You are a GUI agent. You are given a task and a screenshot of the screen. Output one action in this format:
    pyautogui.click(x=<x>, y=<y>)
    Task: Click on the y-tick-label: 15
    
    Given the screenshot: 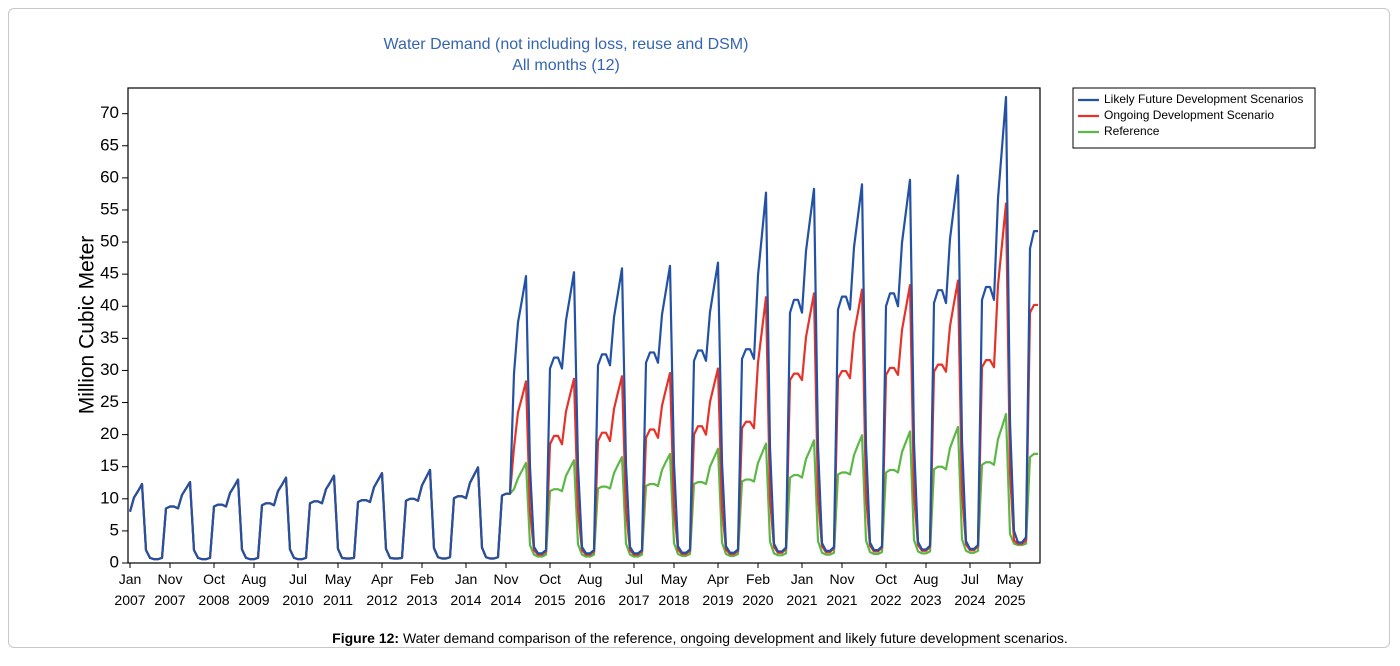 What is the action you would take?
    pyautogui.click(x=109, y=465)
    